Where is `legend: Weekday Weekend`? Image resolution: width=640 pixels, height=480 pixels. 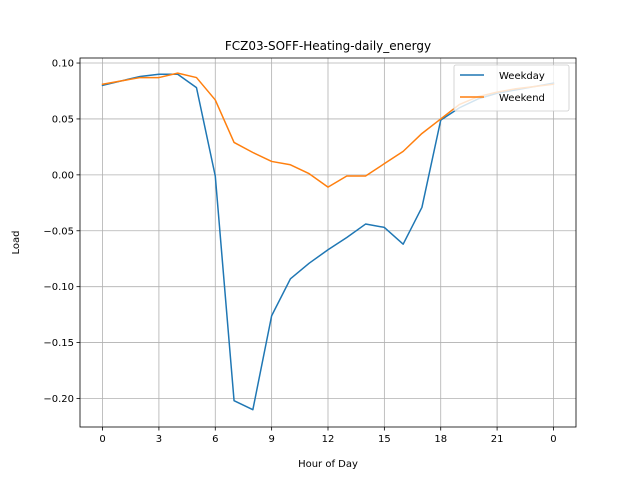 legend: Weekday Weekend is located at coordinates (511, 88).